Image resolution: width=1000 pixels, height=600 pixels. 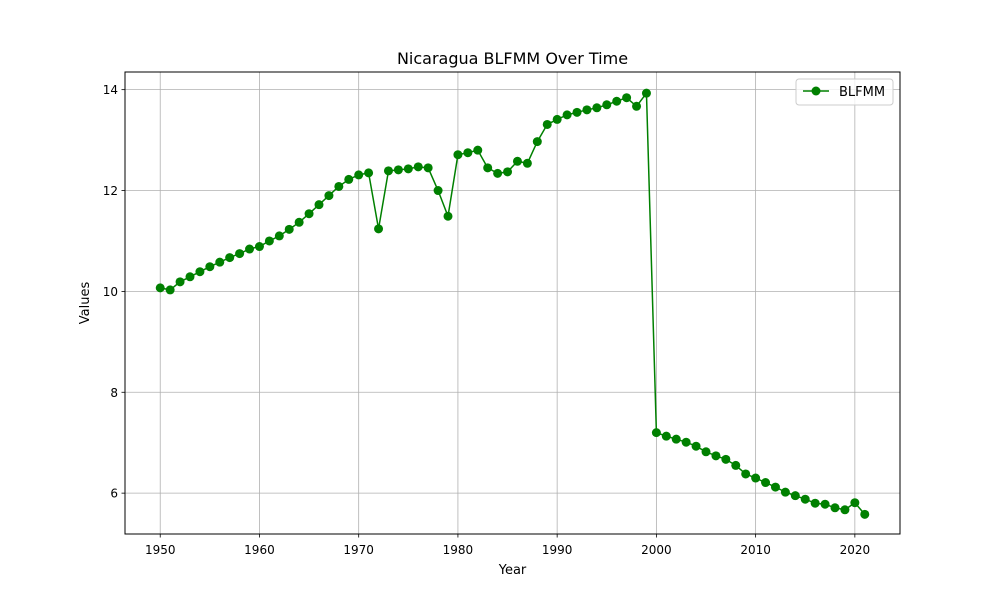 I want to click on x-tick-label: 1990, so click(x=557, y=550).